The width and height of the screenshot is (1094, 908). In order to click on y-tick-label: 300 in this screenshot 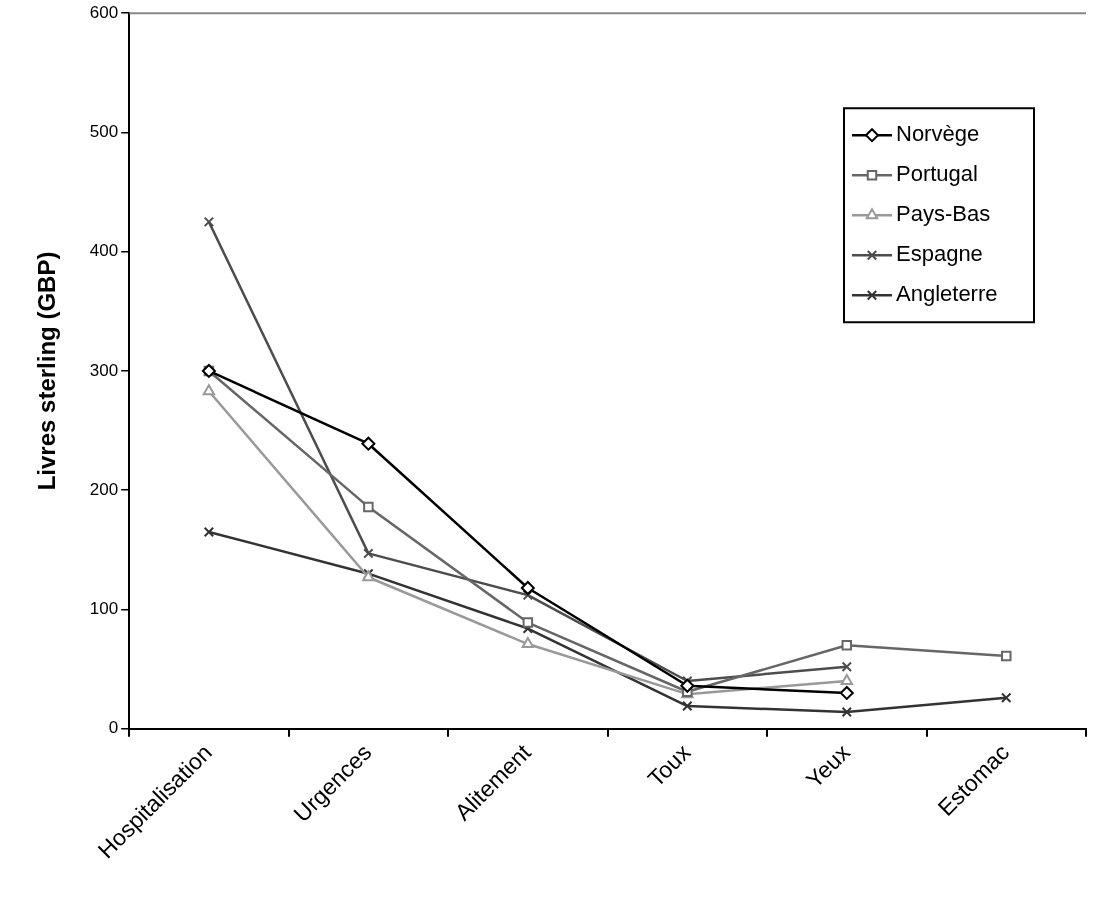, I will do `click(104, 370)`.